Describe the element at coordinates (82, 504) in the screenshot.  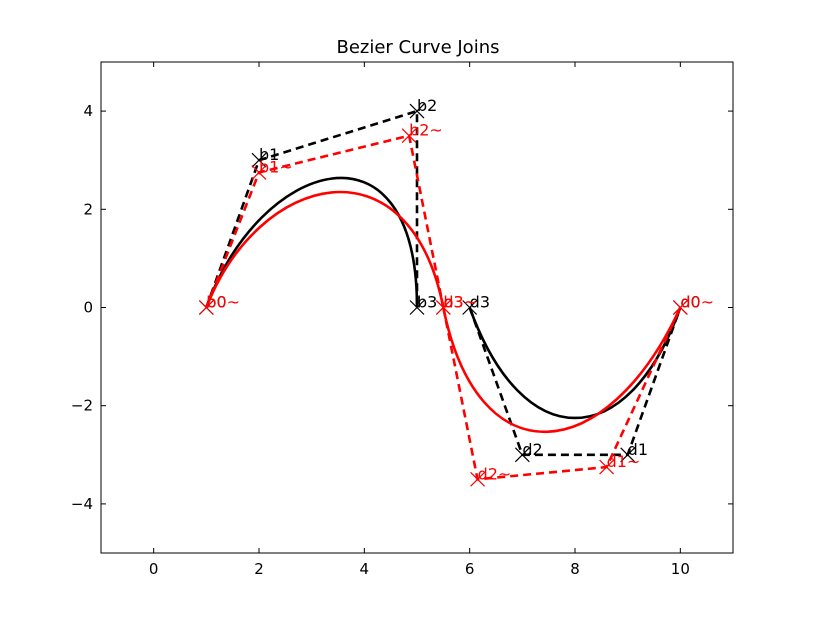
I see `y-tick-label: −4` at that location.